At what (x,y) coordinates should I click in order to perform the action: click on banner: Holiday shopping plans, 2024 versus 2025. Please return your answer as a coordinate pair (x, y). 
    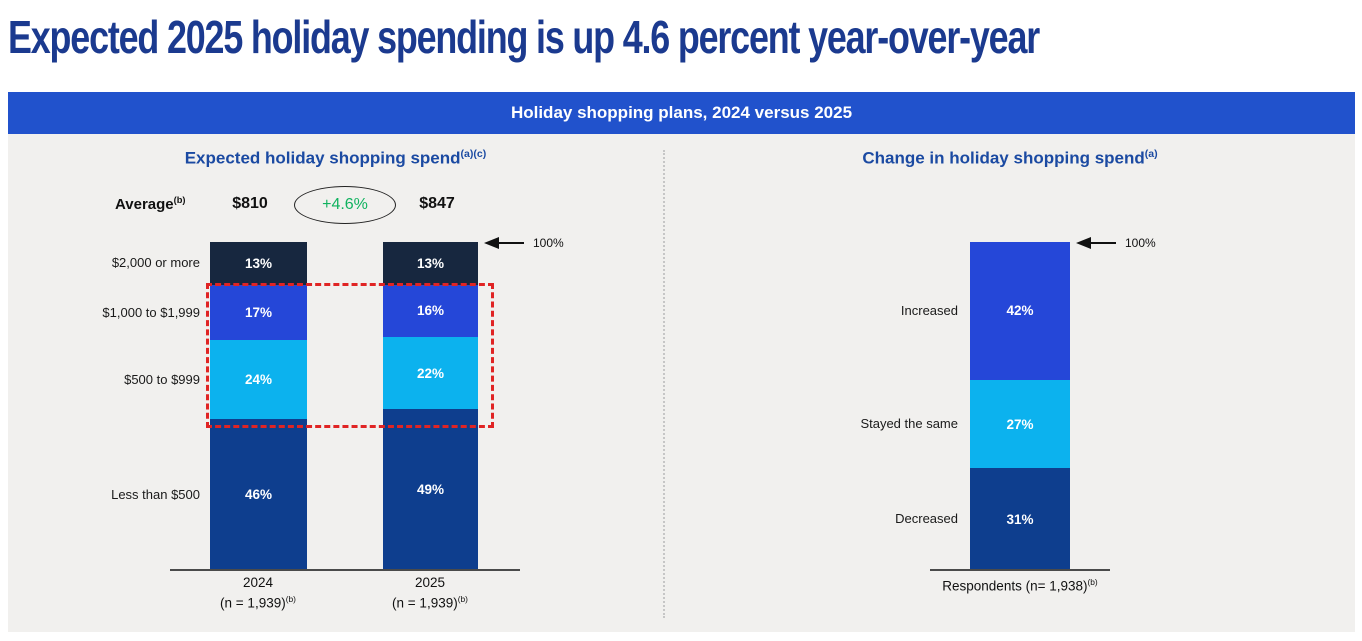
    Looking at the image, I should click on (681, 113).